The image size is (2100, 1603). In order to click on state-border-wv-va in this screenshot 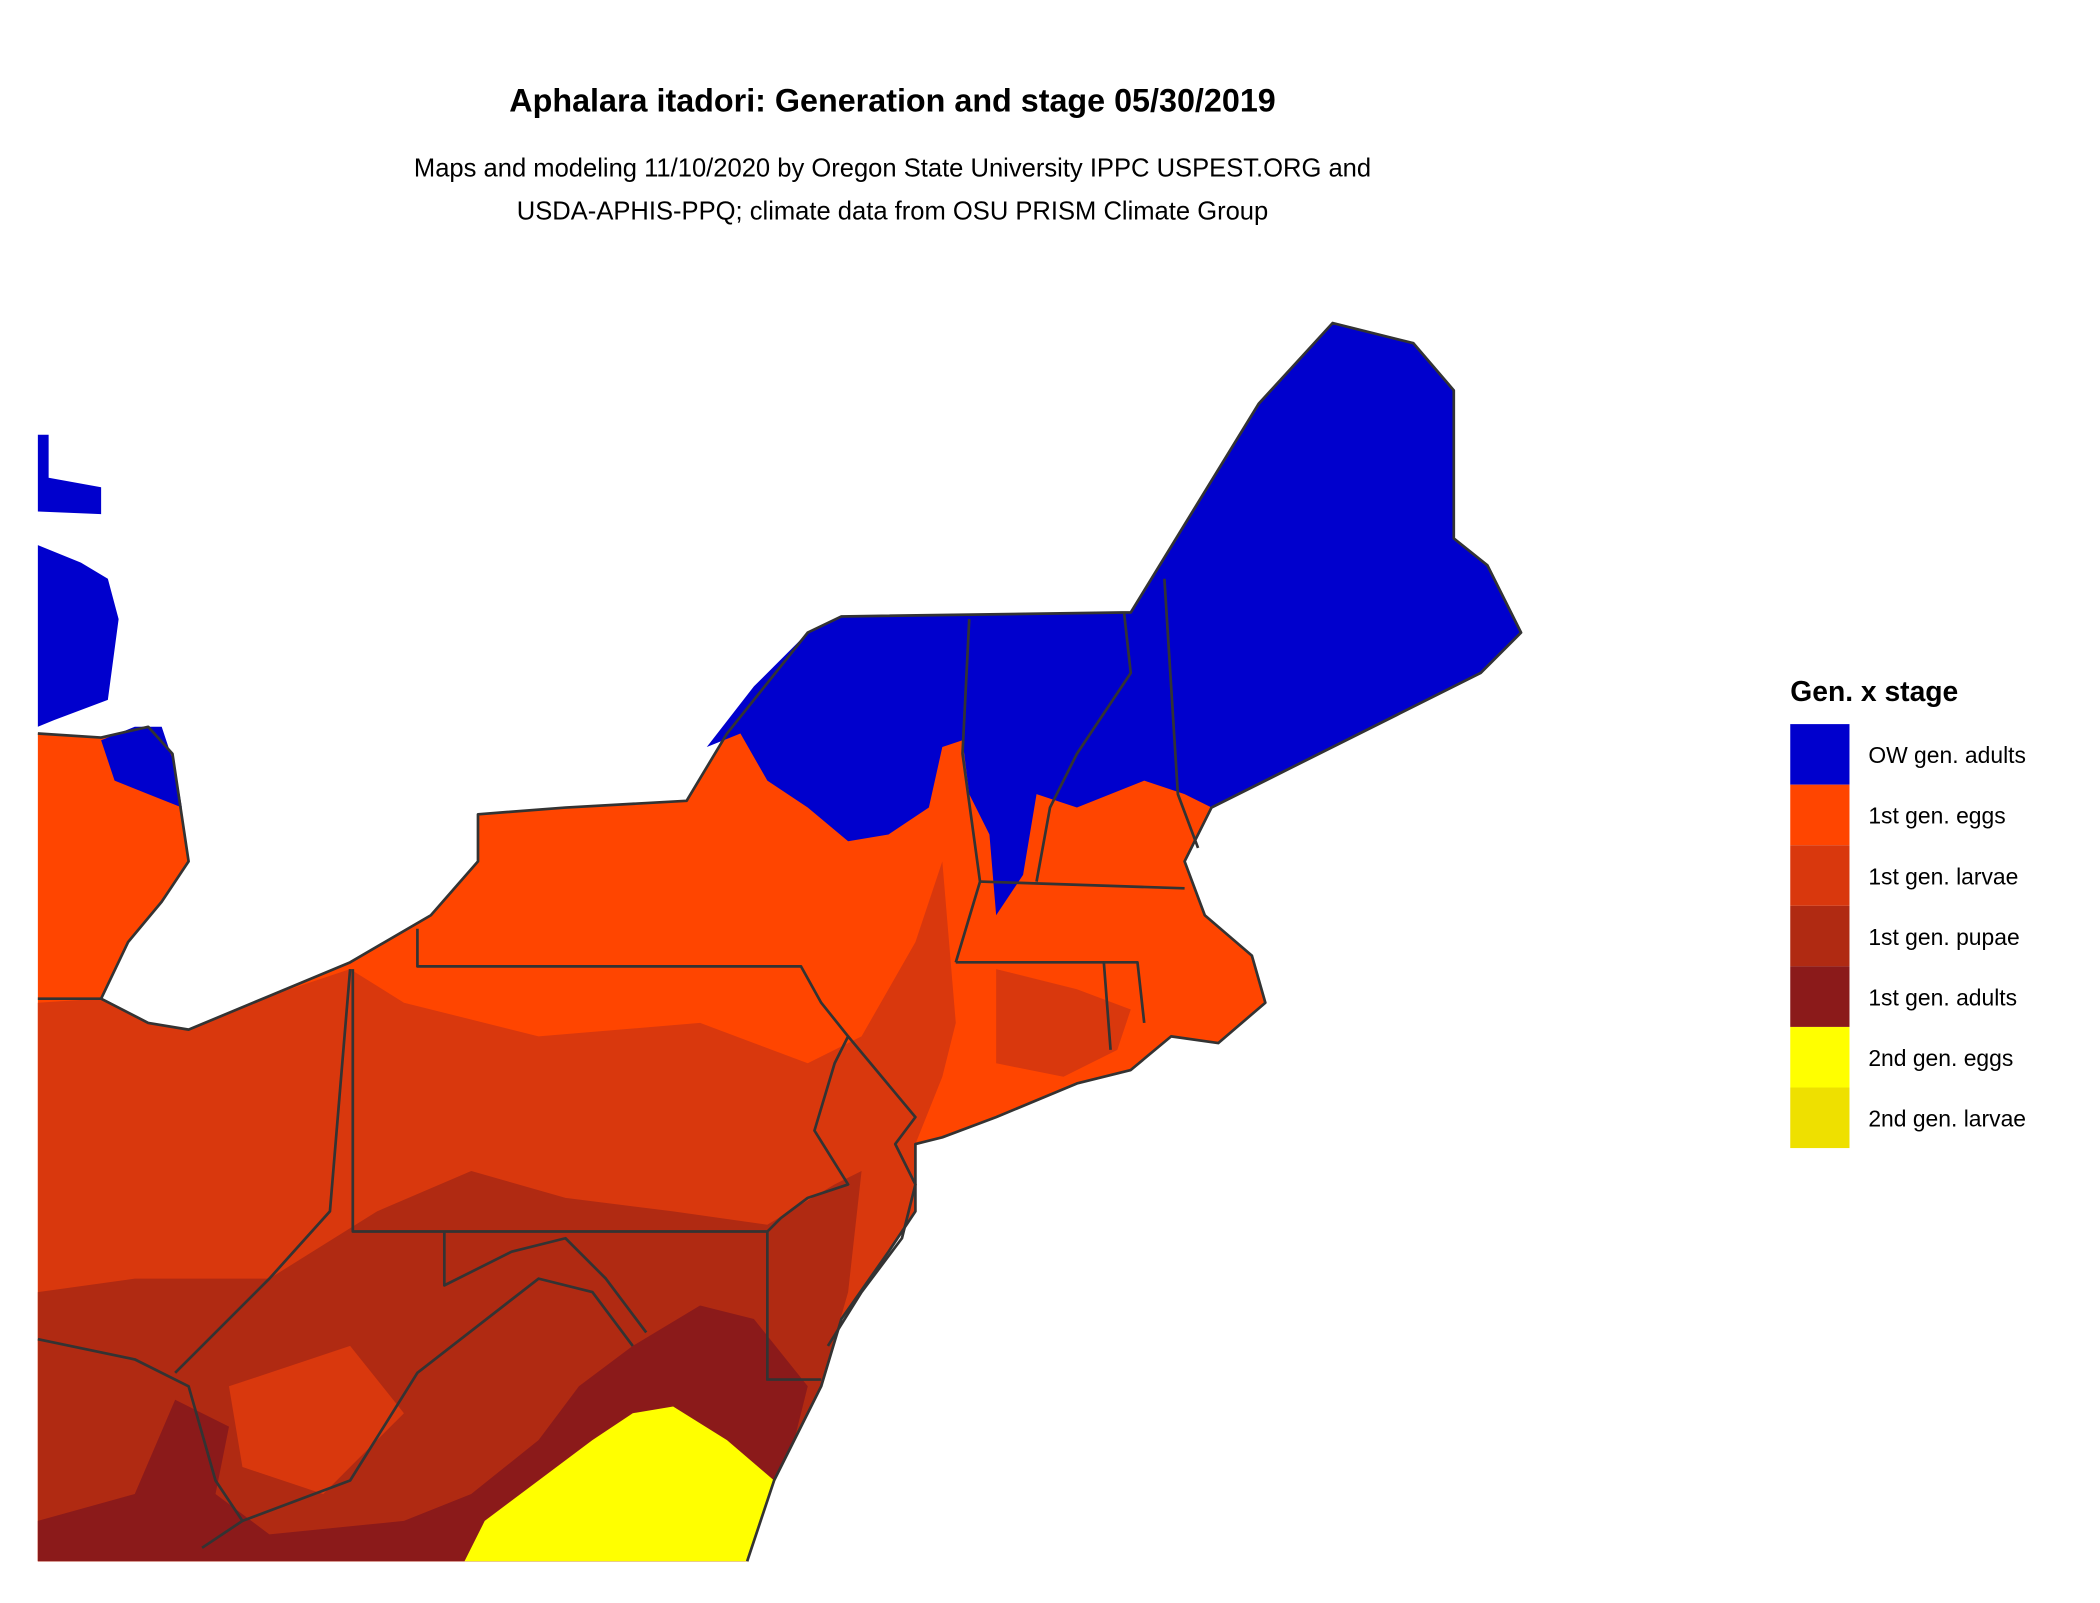, I will do `click(140, 1443)`.